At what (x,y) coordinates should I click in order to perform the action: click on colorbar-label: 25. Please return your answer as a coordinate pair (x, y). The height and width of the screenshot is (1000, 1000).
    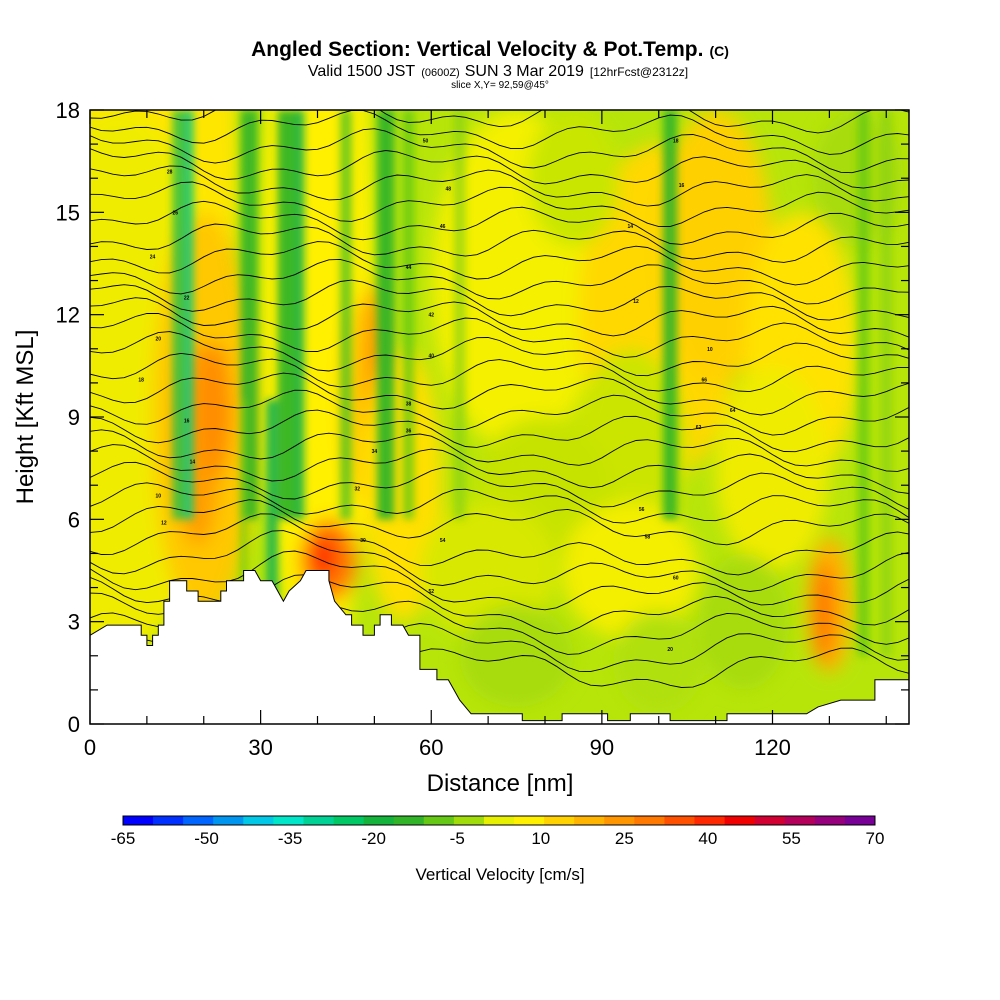
    Looking at the image, I should click on (624, 838).